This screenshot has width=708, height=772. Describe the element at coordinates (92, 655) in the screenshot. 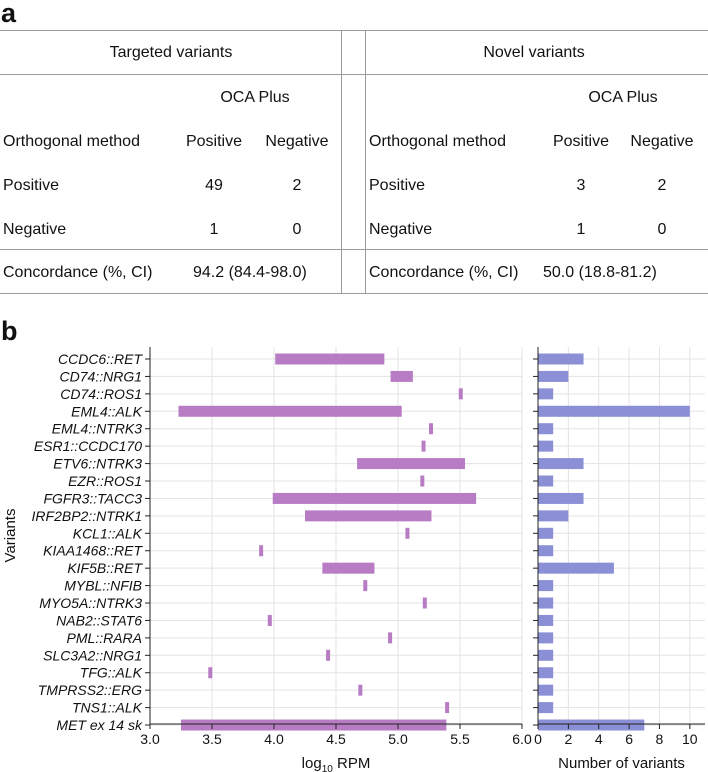

I see `category-label: SLC3A2::NRG1` at that location.